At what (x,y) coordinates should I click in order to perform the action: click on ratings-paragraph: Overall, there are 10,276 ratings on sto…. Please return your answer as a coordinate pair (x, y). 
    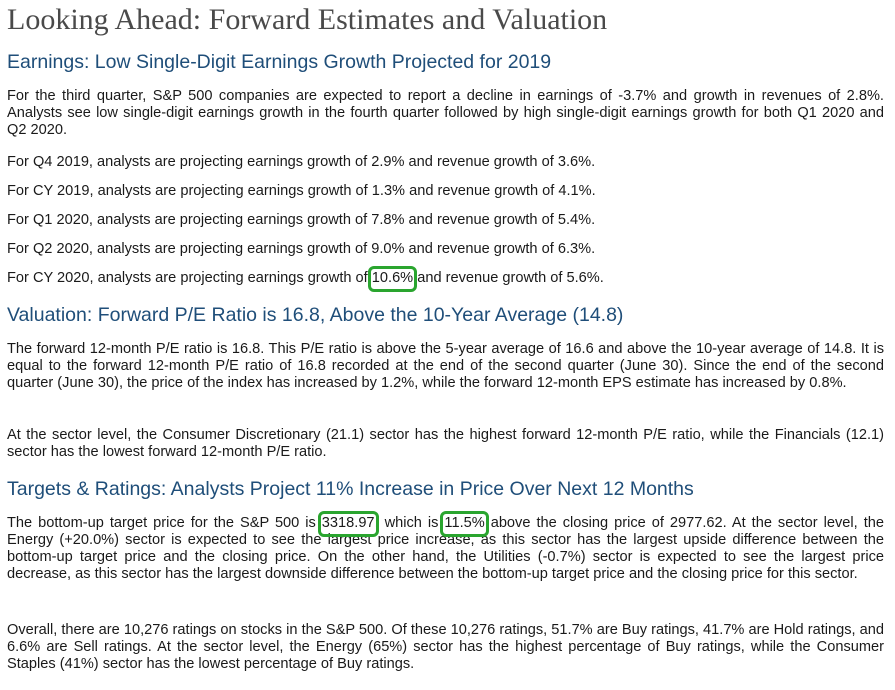
    Looking at the image, I should click on (445, 647).